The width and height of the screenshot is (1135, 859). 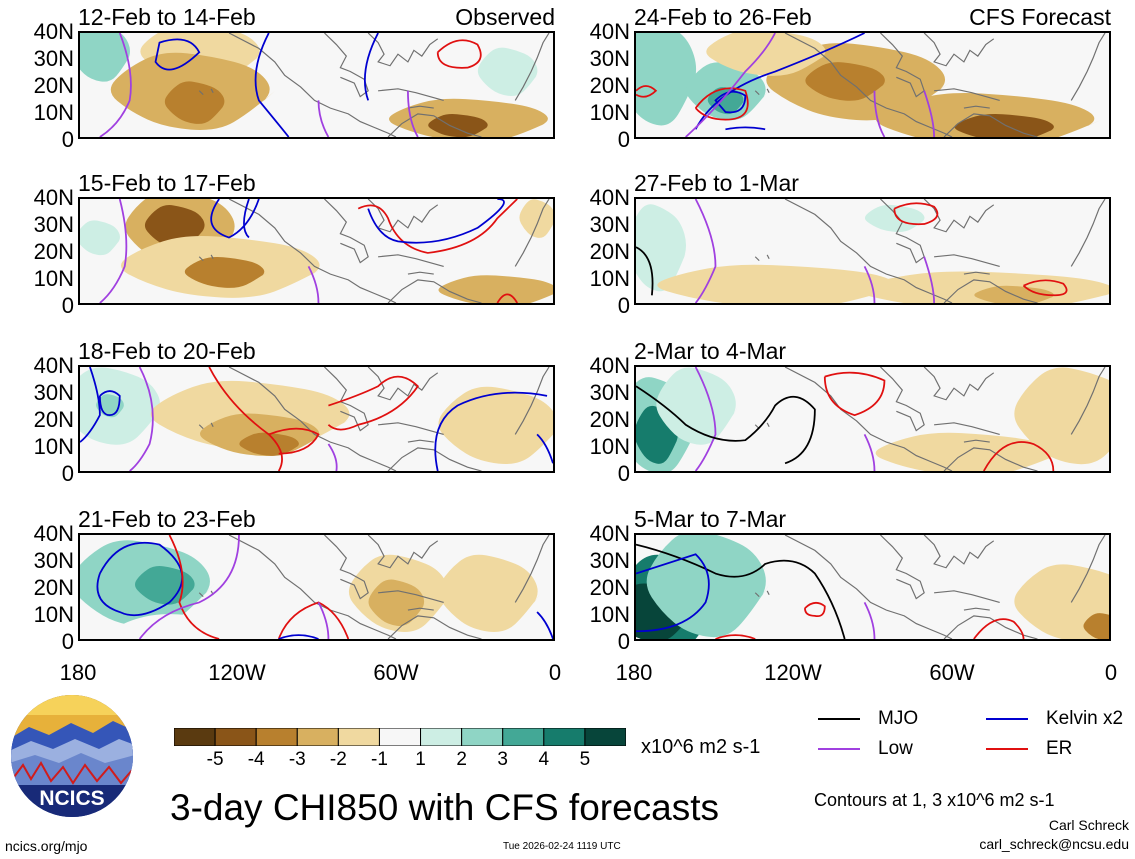 What do you see at coordinates (420, 759) in the screenshot?
I see `colorbar-tick-label: 1` at bounding box center [420, 759].